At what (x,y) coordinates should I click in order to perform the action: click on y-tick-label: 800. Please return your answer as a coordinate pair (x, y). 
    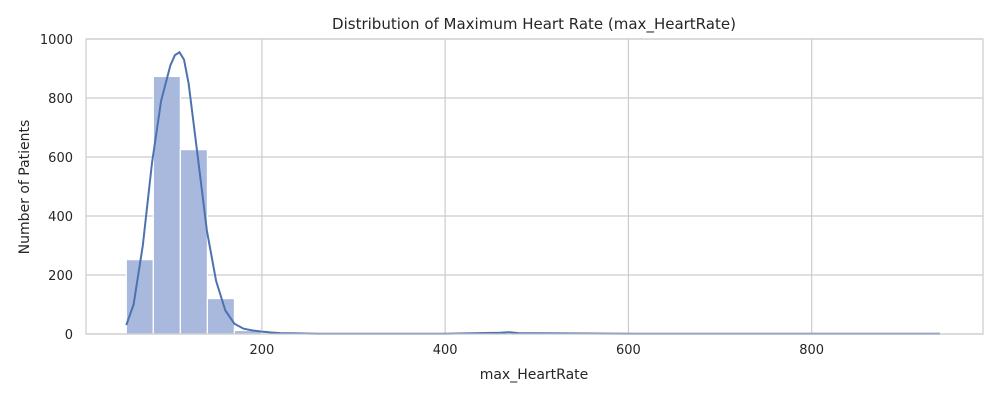
    Looking at the image, I should click on (60, 99).